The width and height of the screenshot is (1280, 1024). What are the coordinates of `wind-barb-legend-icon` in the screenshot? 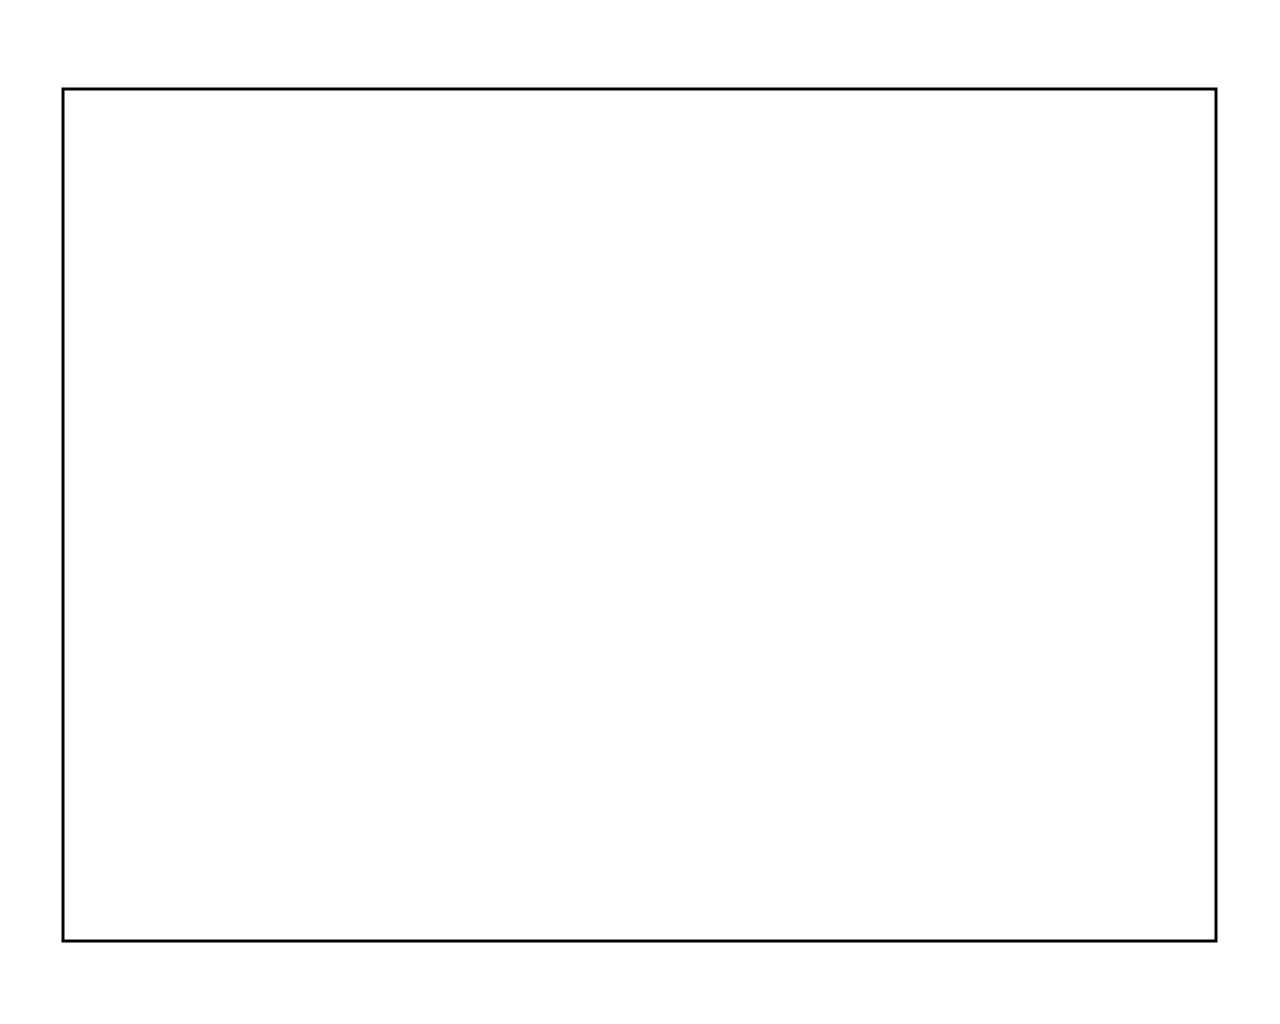 It's located at (910, 997).